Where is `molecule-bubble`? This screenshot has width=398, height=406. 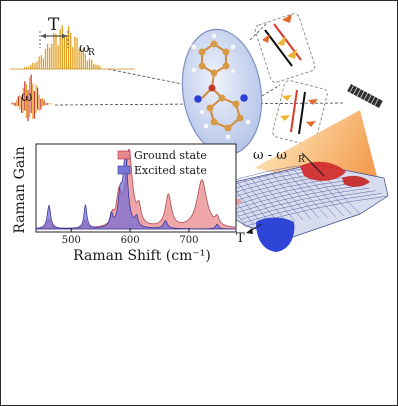
molecule-bubble is located at coordinates (222, 92).